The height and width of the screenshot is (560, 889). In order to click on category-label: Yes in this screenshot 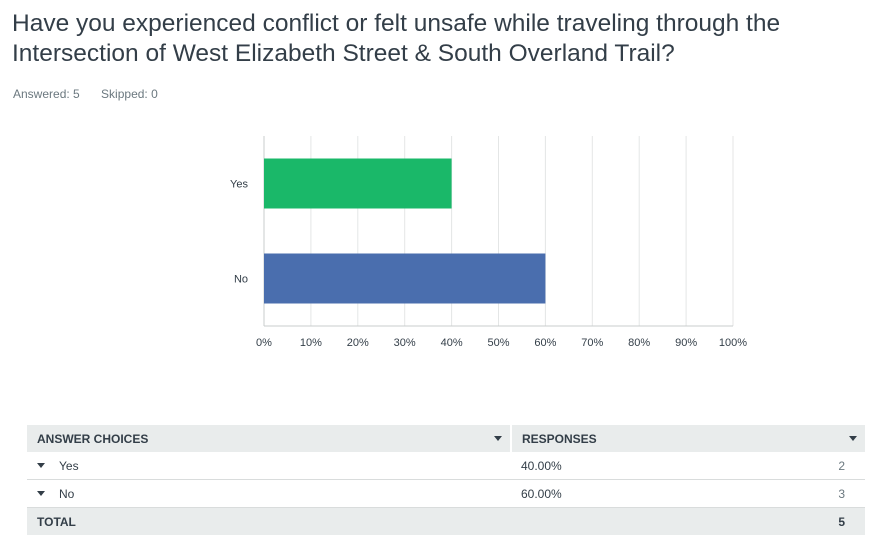, I will do `click(239, 185)`.